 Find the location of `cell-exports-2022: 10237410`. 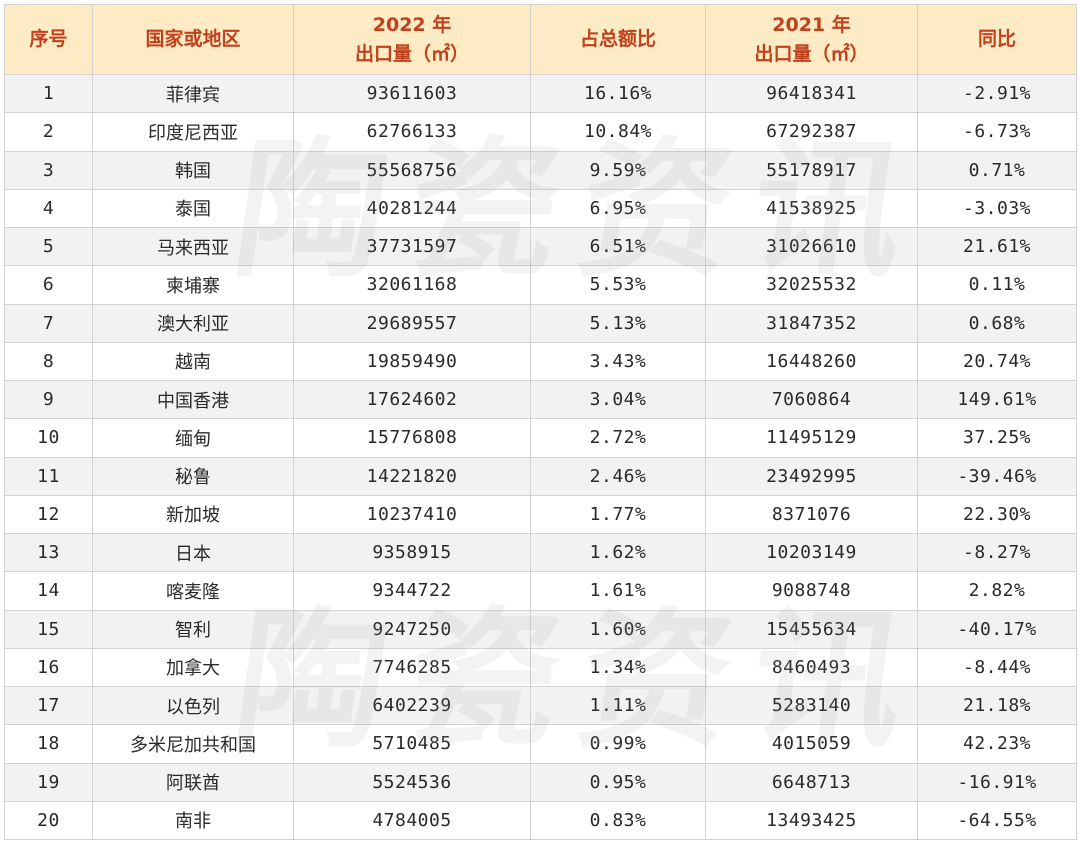

cell-exports-2022: 10237410 is located at coordinates (412, 514).